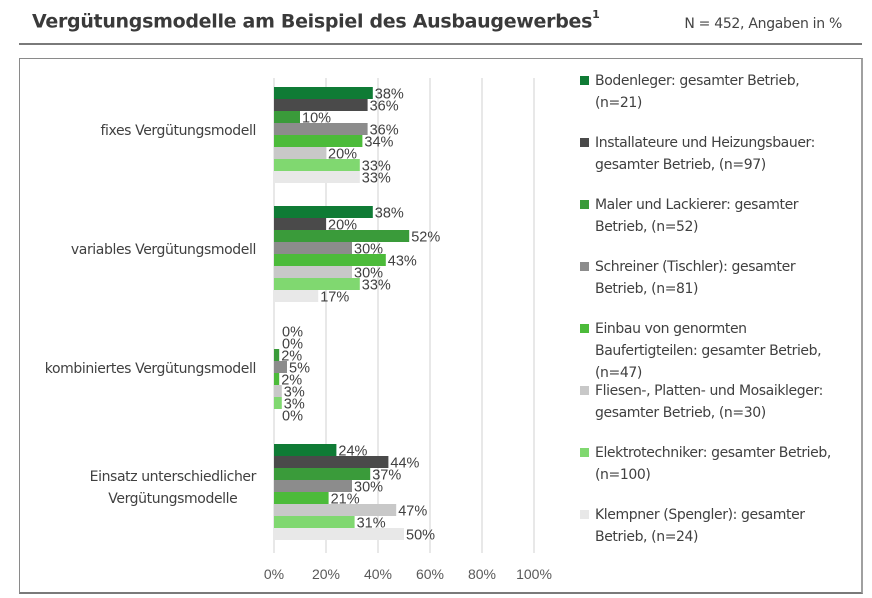  Describe the element at coordinates (173, 477) in the screenshot. I see `category-label-line: Einsatz unterschiedlicher` at that location.